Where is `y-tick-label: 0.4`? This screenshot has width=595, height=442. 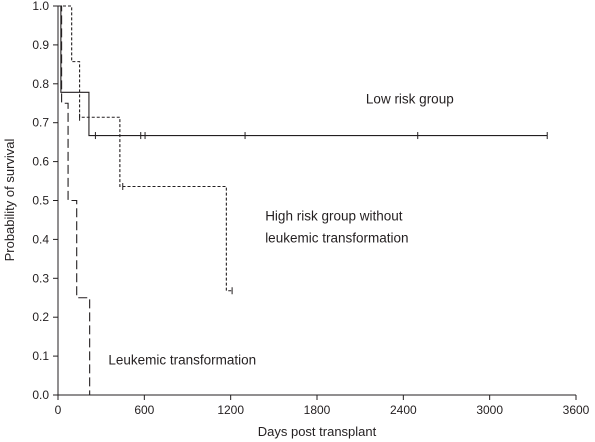
y-tick-label: 0.4 is located at coordinates (40, 239).